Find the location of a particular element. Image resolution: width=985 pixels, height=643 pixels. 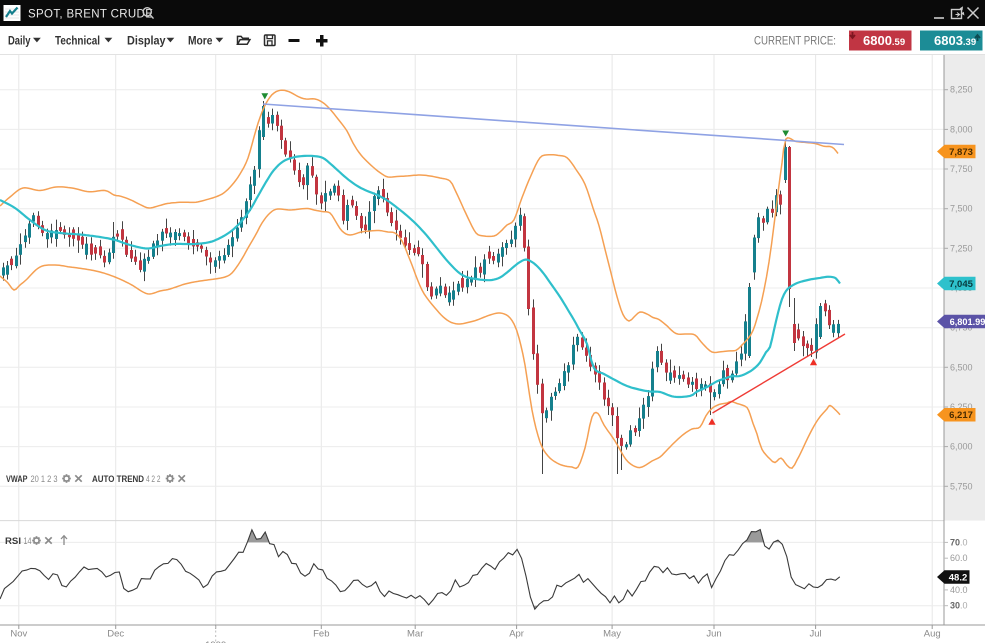

svg-text: Daily is located at coordinates (19, 41).